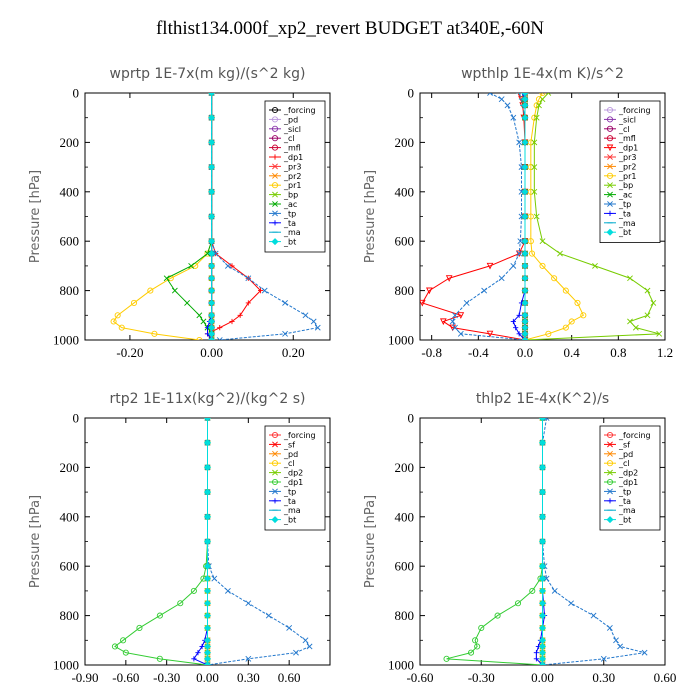 The image size is (700, 700). What do you see at coordinates (35, 541) in the screenshot?
I see `y-axis-label: Pressure [hPa]` at bounding box center [35, 541].